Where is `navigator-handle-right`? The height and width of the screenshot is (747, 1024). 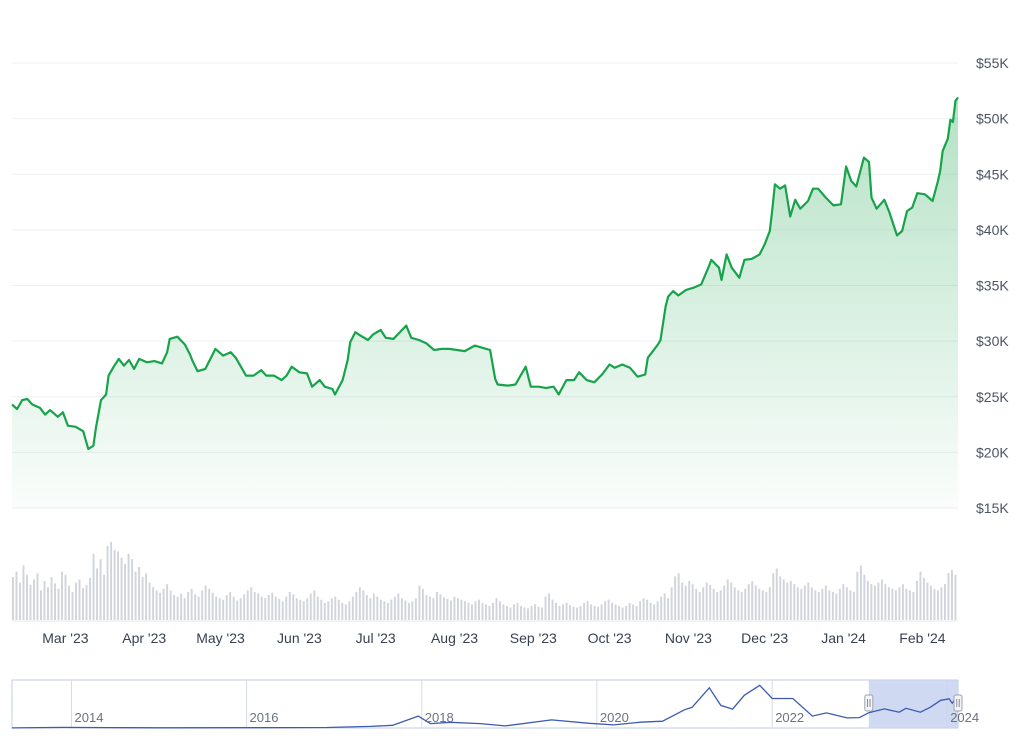
navigator-handle-right is located at coordinates (958, 703).